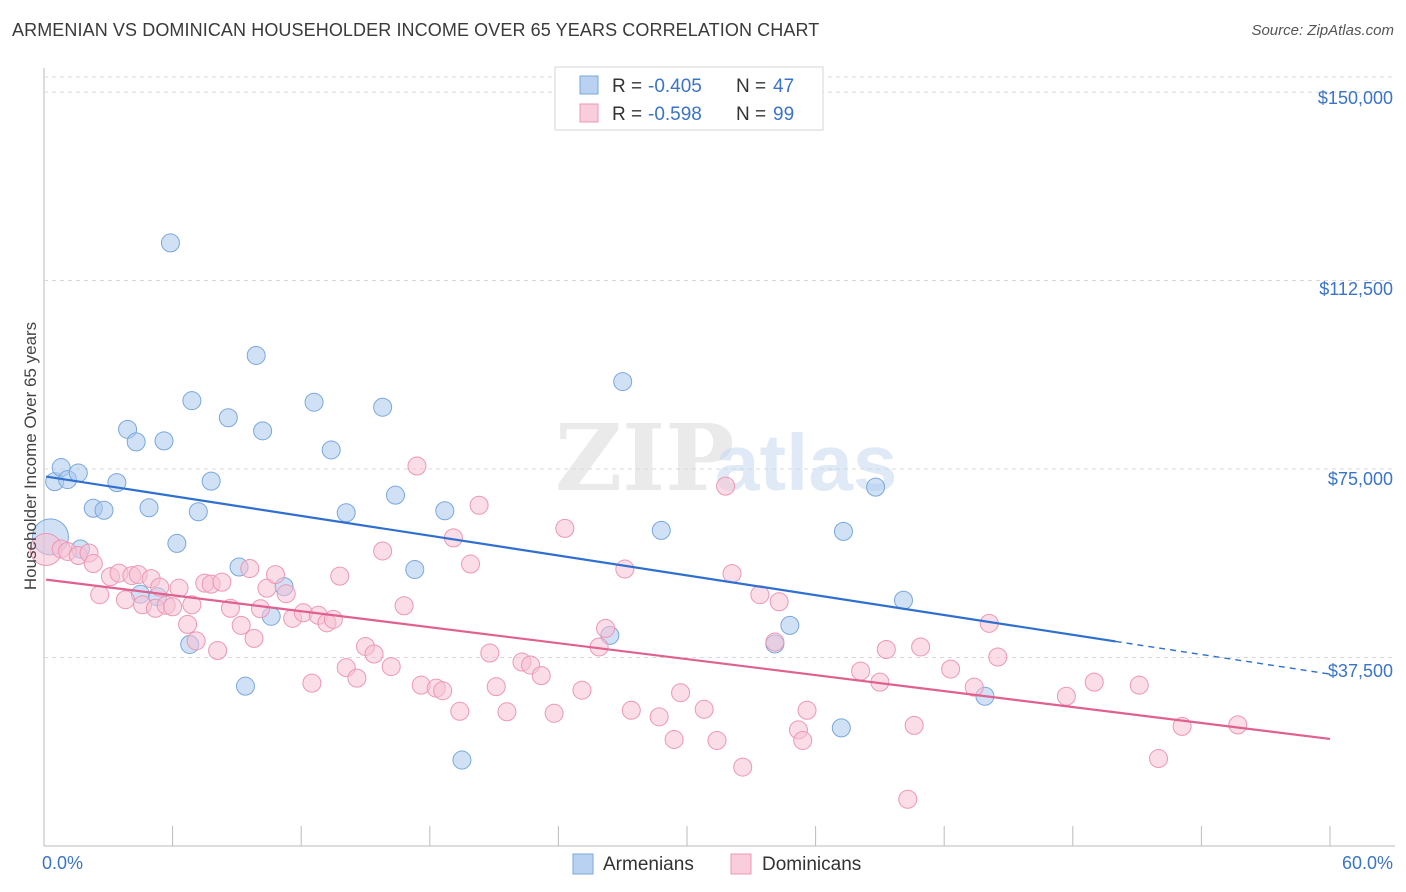  Describe the element at coordinates (1360, 671) in the screenshot. I see `y-tick-label: $37,500` at that location.